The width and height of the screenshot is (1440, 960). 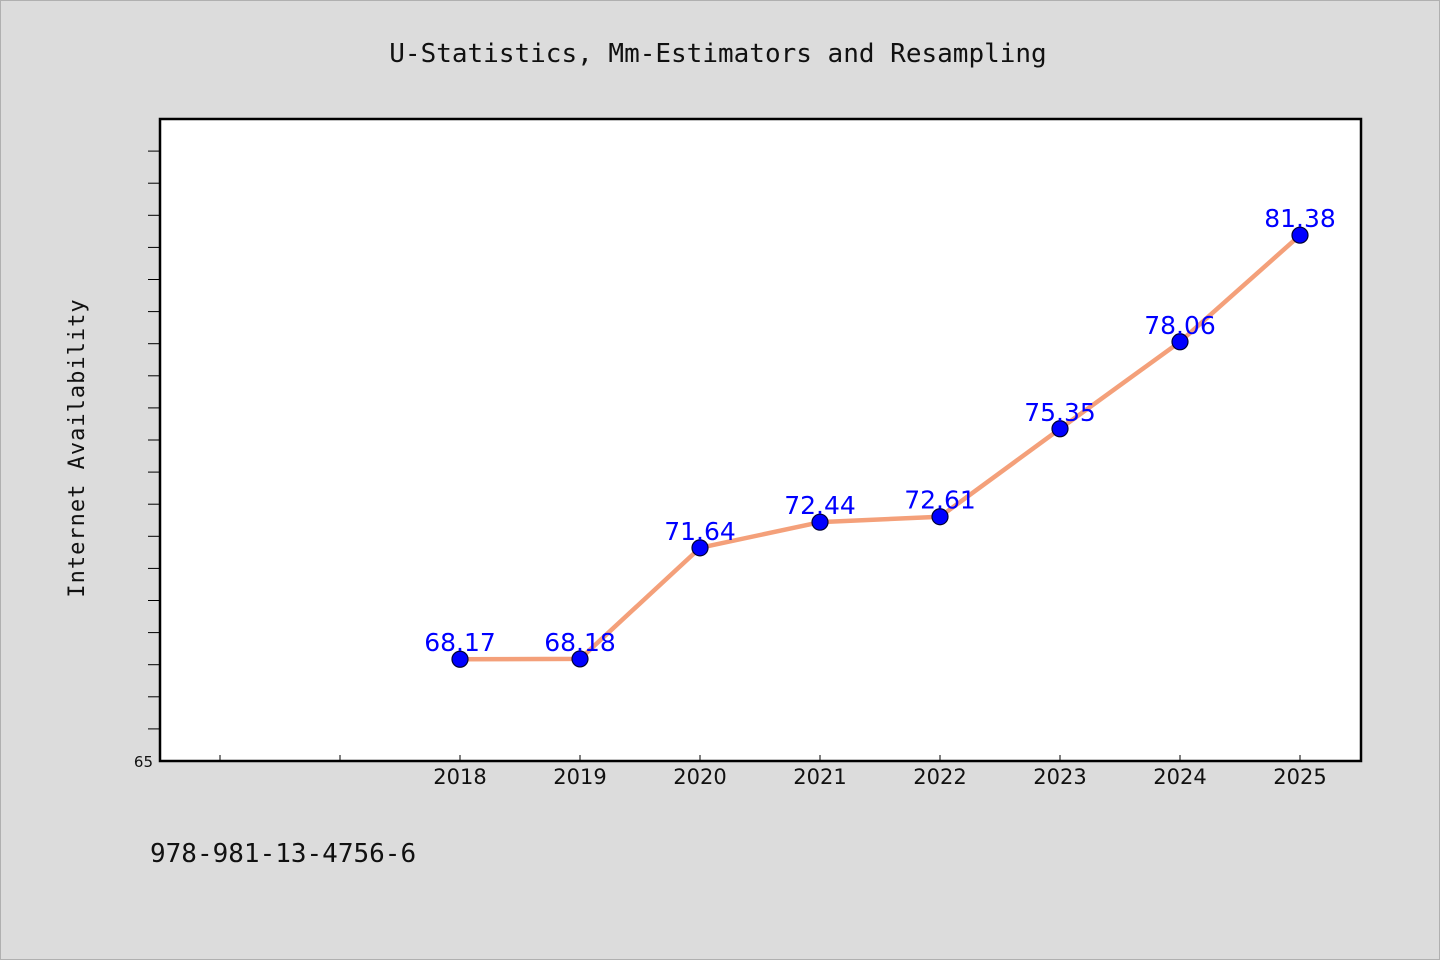 I want to click on x-tick-label: 2021, so click(x=819, y=777).